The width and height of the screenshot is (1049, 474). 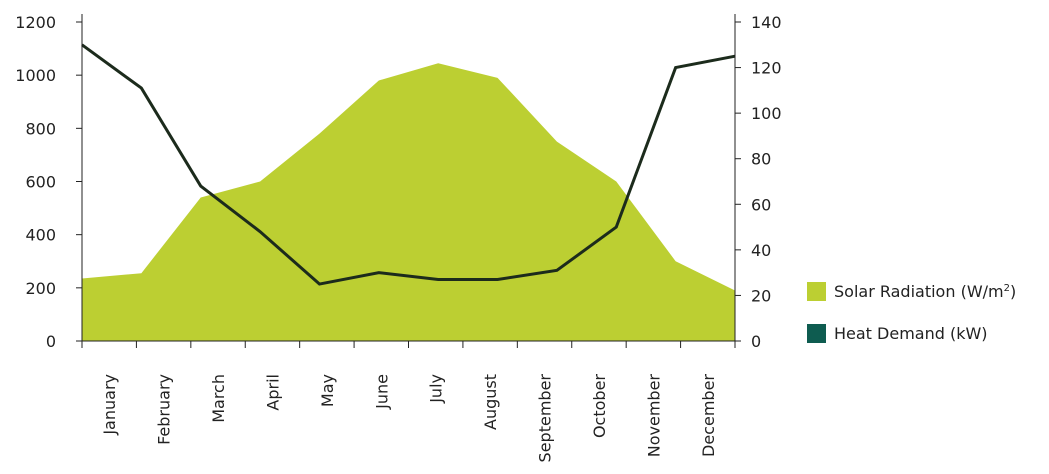 What do you see at coordinates (708, 415) in the screenshot?
I see `month-label: December` at bounding box center [708, 415].